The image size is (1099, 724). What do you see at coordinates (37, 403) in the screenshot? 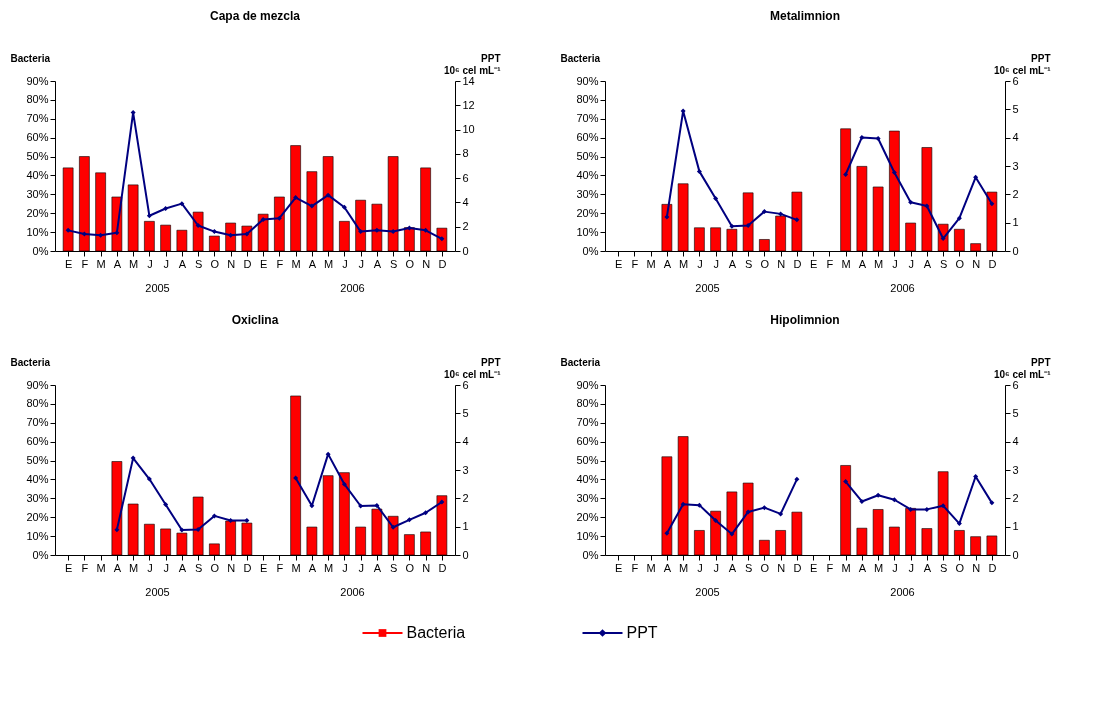
I see `y-tick-label: 80%` at bounding box center [37, 403].